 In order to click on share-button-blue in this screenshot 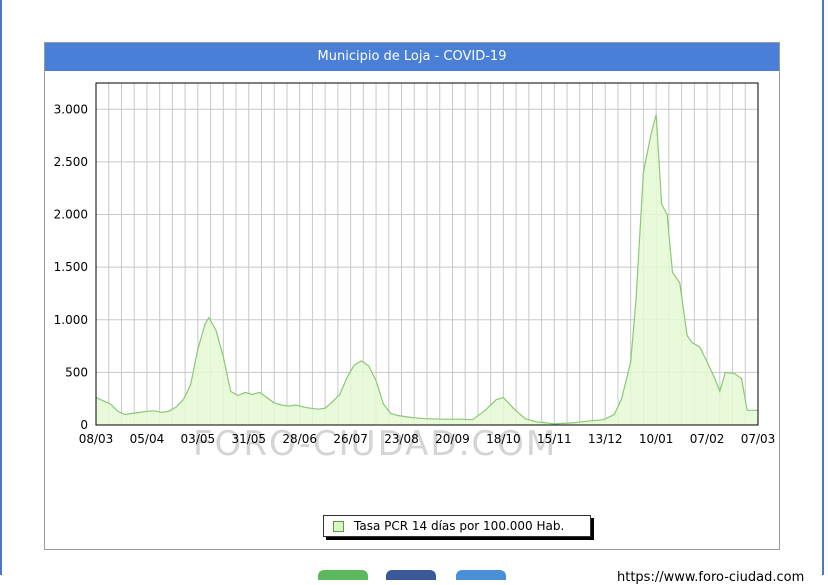, I will do `click(411, 575)`.